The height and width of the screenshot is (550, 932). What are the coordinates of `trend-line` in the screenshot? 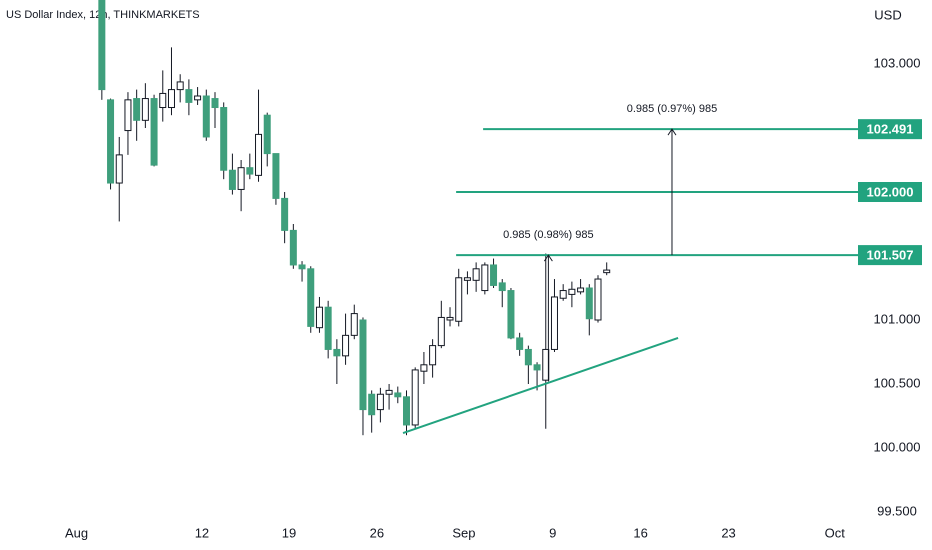 It's located at (540, 385).